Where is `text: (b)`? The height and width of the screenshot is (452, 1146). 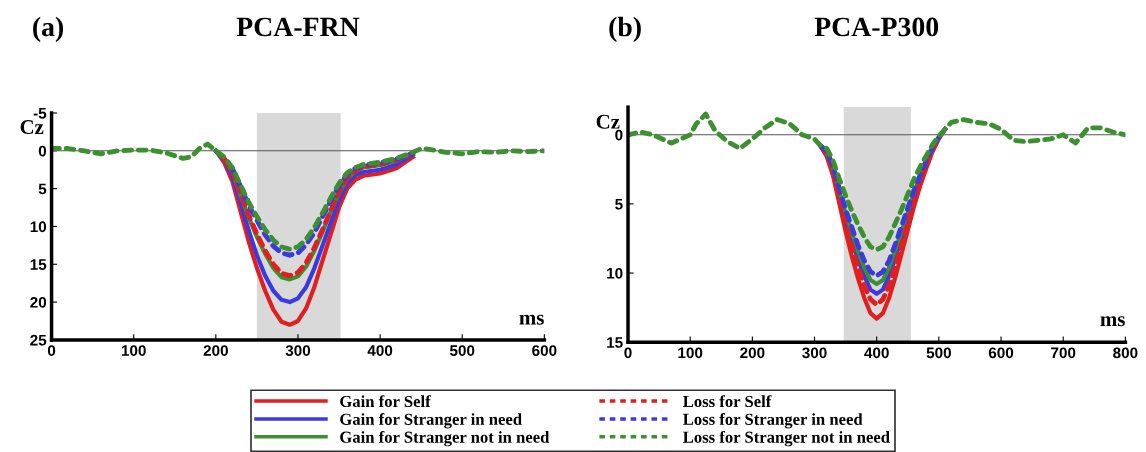 text: (b) is located at coordinates (625, 29).